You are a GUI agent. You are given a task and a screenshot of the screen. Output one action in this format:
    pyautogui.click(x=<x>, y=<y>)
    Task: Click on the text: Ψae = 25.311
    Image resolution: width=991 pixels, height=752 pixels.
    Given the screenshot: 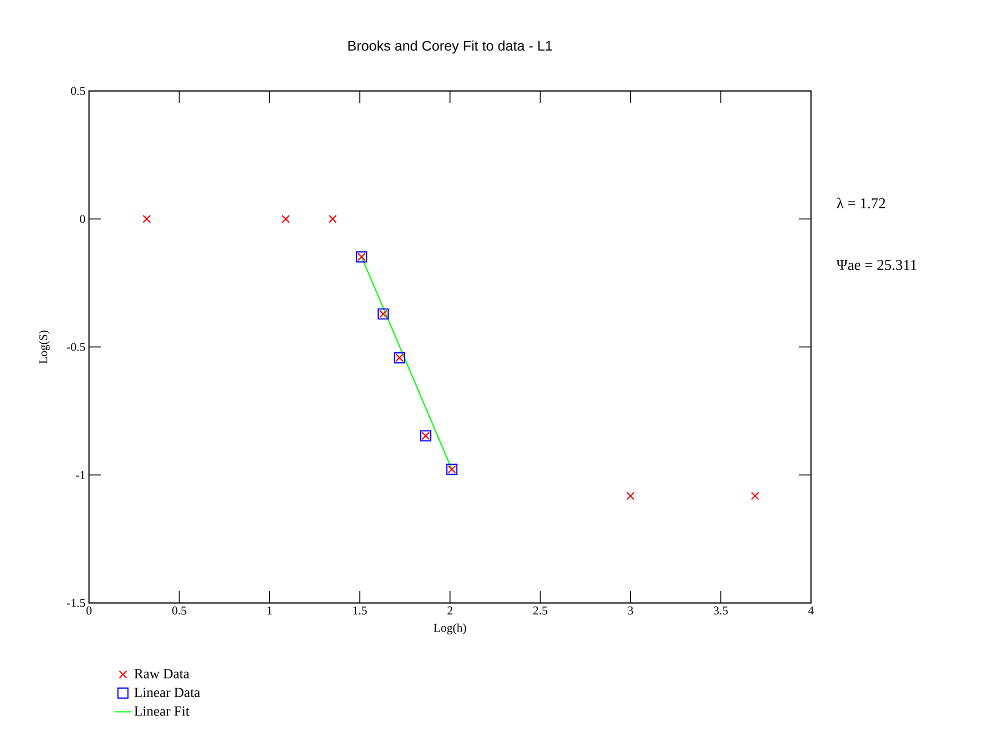 What is the action you would take?
    pyautogui.click(x=876, y=265)
    